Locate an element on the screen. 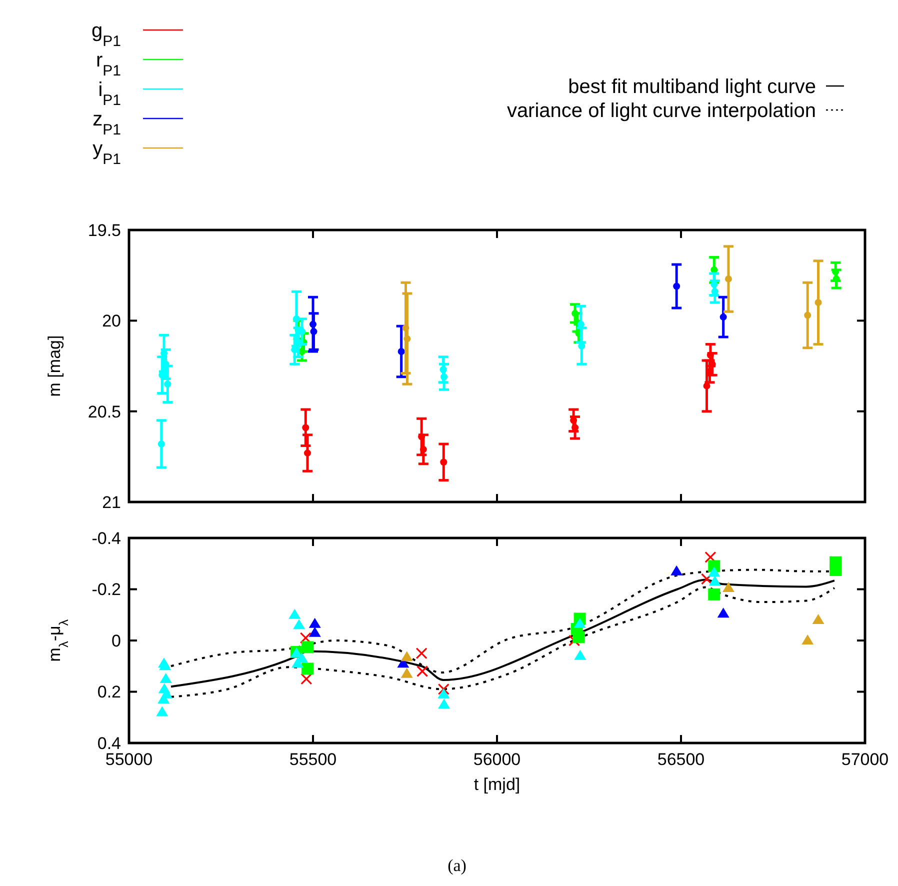 The width and height of the screenshot is (898, 886). legend-label: g$_{P1}$ is located at coordinates (106, 35).